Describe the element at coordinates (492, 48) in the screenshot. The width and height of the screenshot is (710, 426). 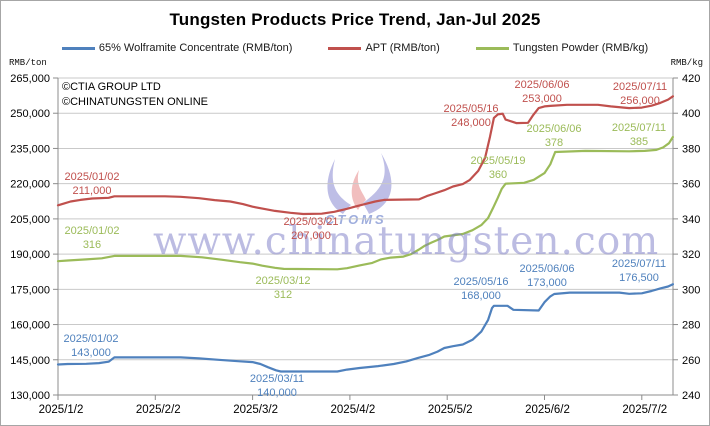
I see `tungsten-powder-line-swatch` at that location.